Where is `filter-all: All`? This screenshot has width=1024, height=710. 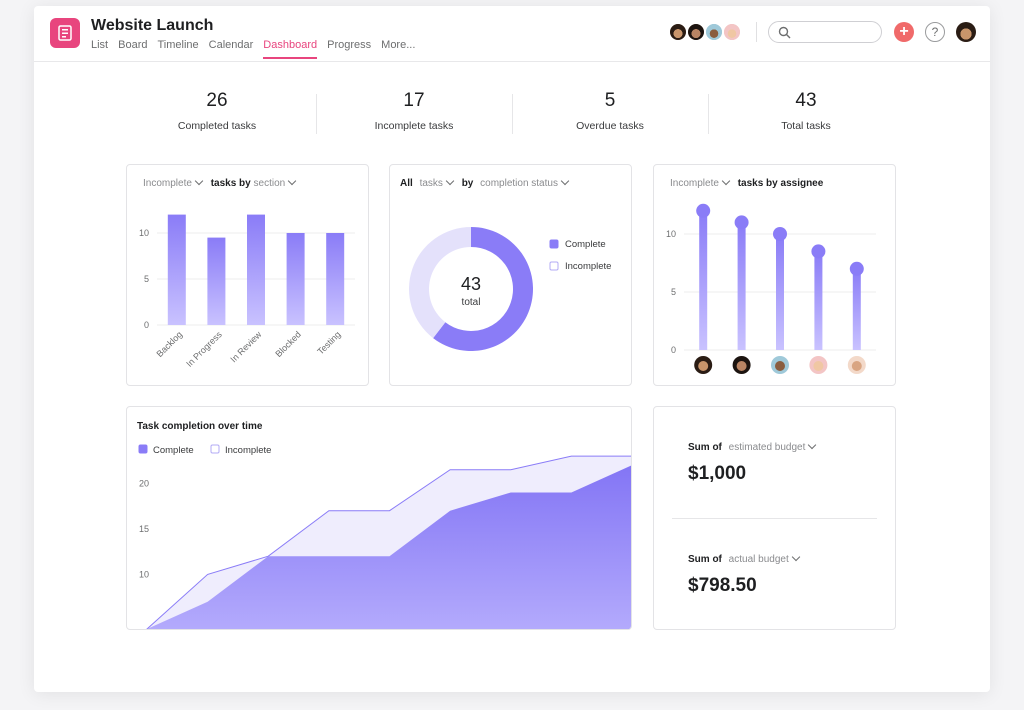
filter-all: All is located at coordinates (406, 183).